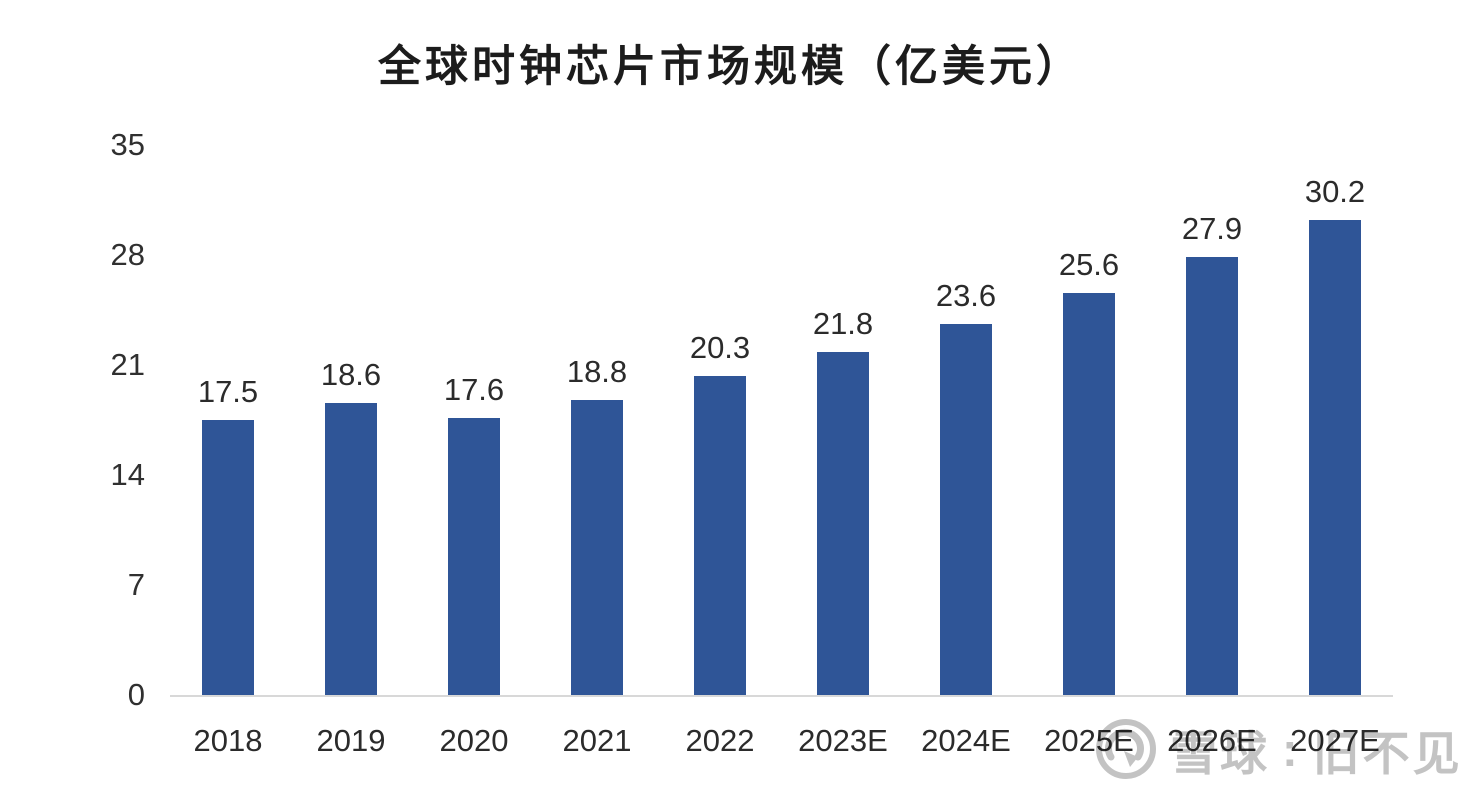 The width and height of the screenshot is (1461, 796). What do you see at coordinates (351, 374) in the screenshot?
I see `bar-value-label: 18.6` at bounding box center [351, 374].